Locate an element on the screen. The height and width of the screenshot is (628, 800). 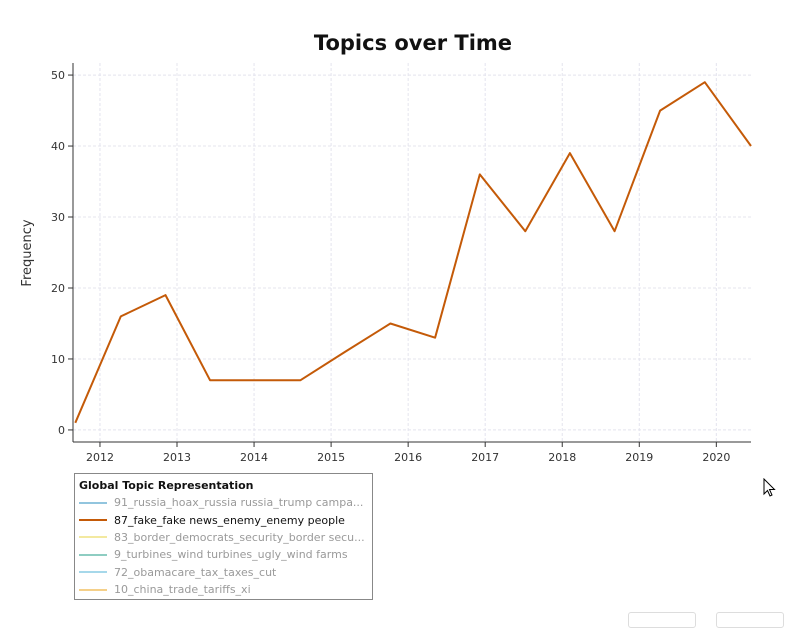
legend-item: 87_fake_fake news_enemy_enemy people is located at coordinates (225, 519).